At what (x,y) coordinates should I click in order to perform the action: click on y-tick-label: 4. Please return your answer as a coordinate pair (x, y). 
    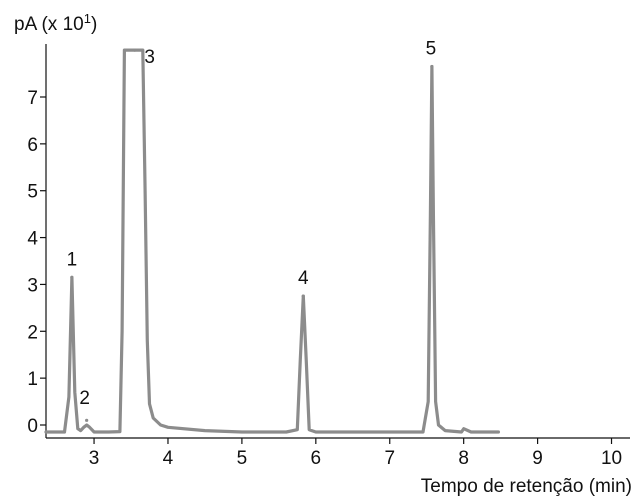
    Looking at the image, I should click on (32, 239).